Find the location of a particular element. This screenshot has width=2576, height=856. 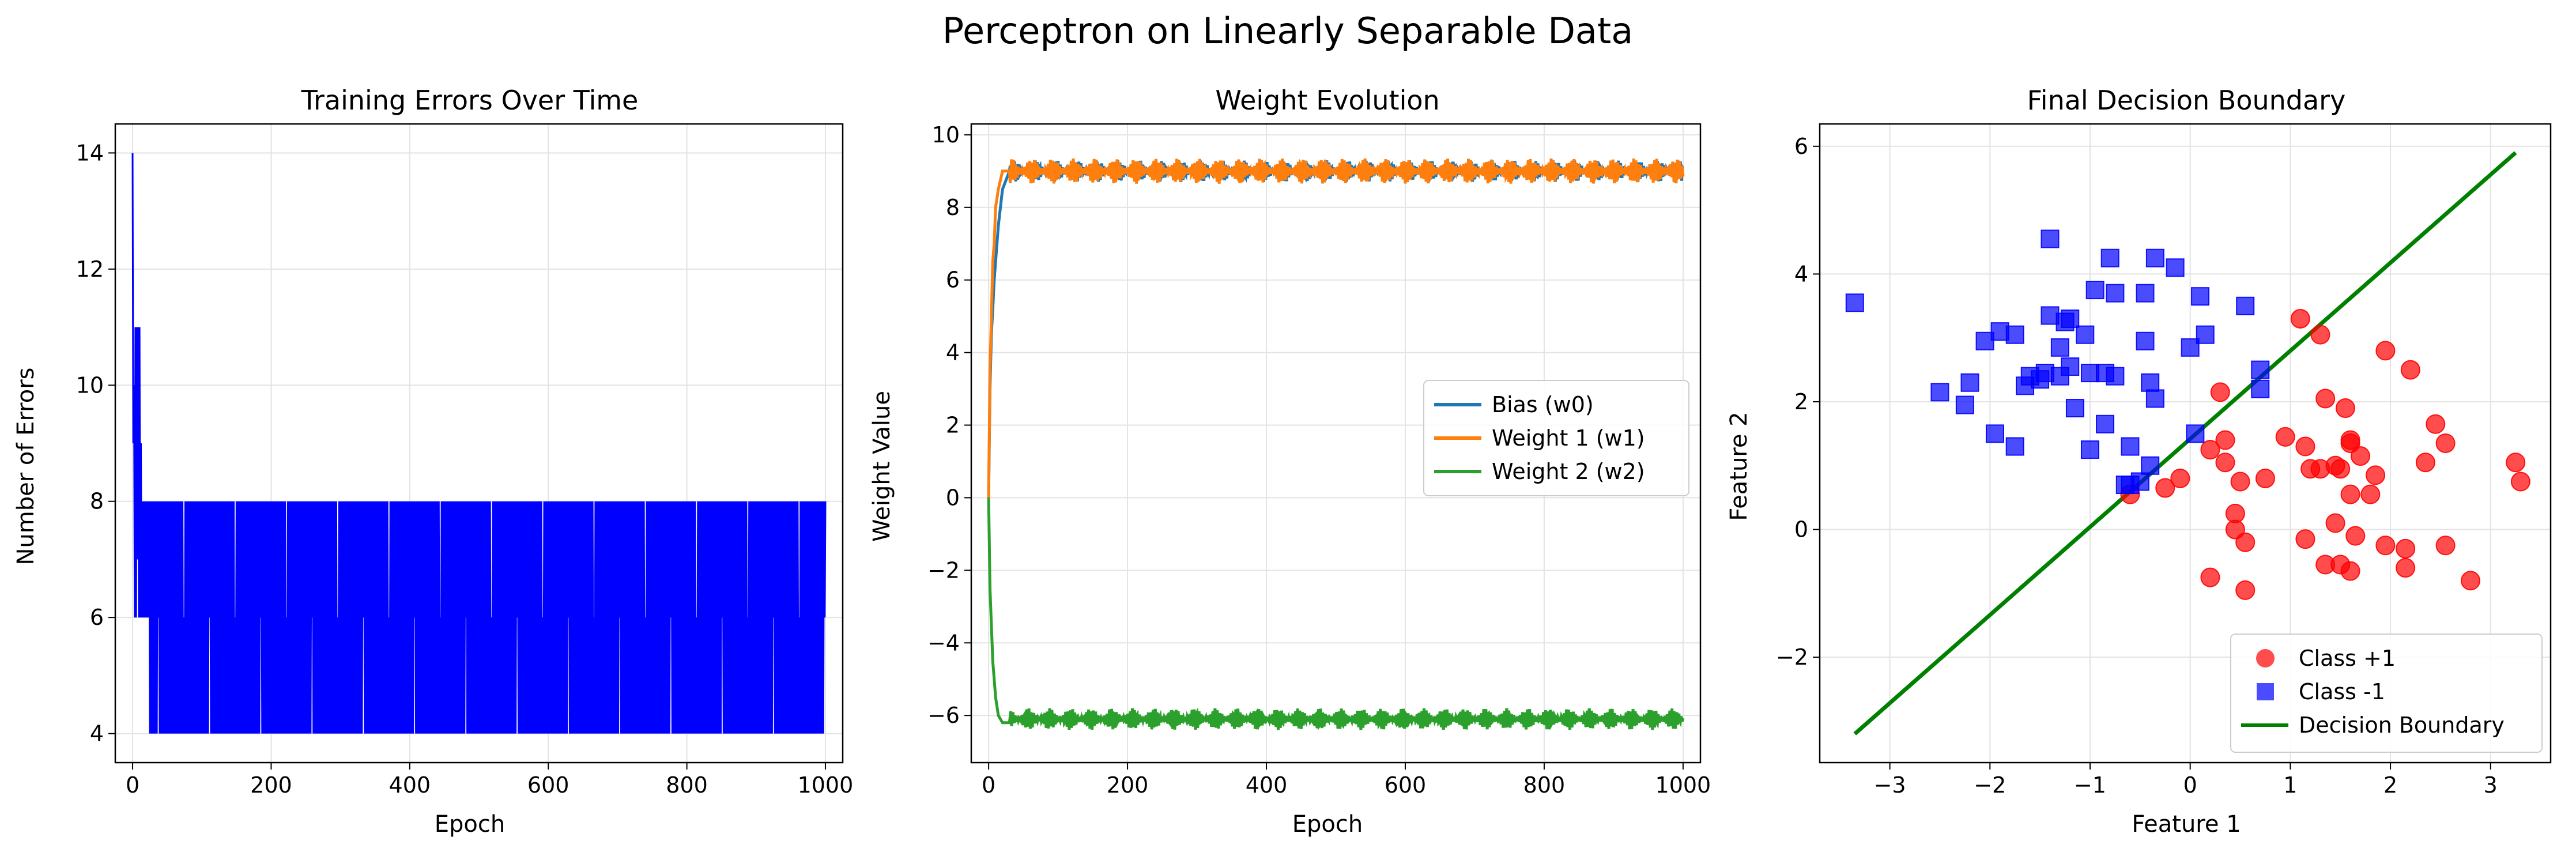

legend-label: Weight 2 (w2) is located at coordinates (1568, 471).